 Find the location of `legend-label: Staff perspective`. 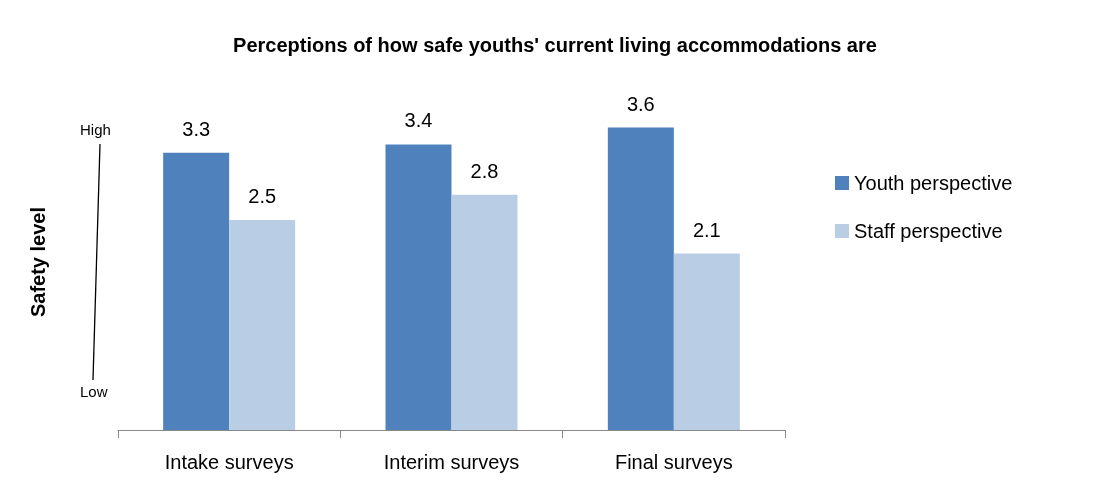

legend-label: Staff perspective is located at coordinates (928, 231).